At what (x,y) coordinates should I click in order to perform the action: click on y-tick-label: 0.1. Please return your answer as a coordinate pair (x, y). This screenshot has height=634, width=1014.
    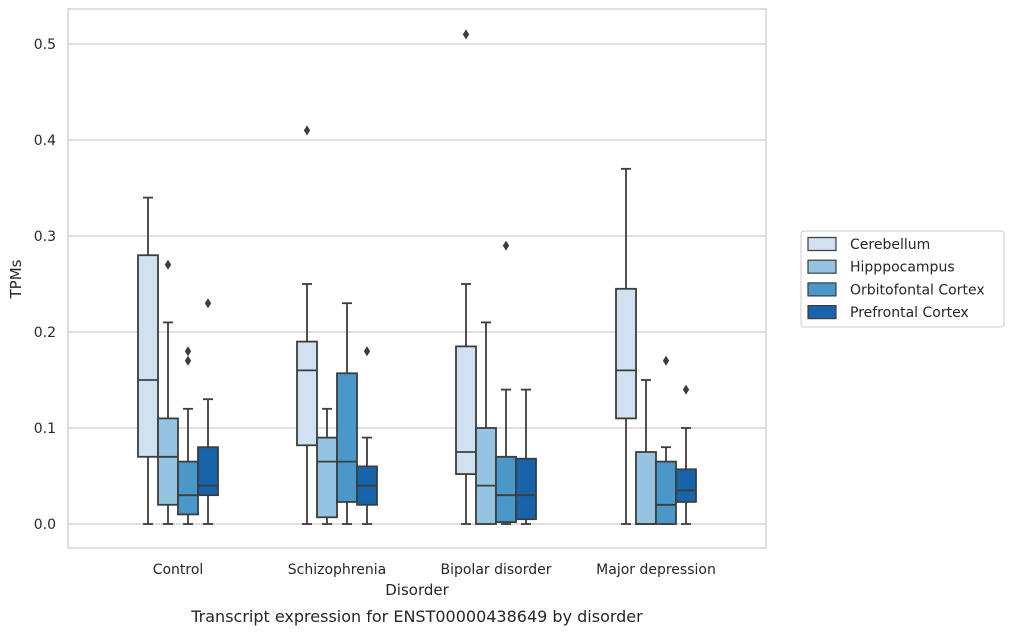
    Looking at the image, I should click on (45, 429).